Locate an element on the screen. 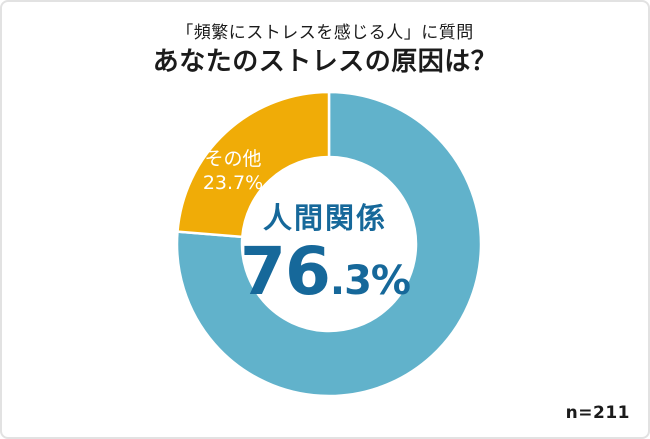 The image size is (650, 439). chart-header: 「頻繁にストレスを感じる人」に質問 あなたのストレスの原因は？ is located at coordinates (325, 50).